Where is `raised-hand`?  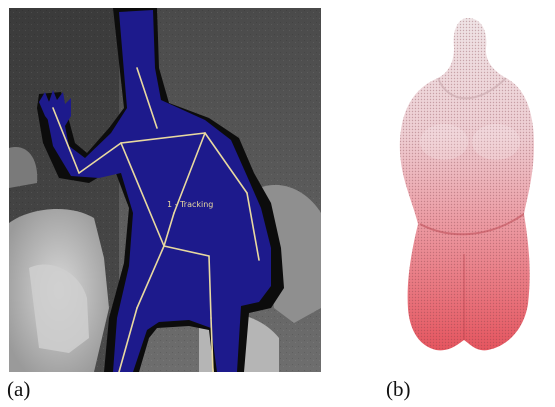 raised-hand is located at coordinates (55, 108).